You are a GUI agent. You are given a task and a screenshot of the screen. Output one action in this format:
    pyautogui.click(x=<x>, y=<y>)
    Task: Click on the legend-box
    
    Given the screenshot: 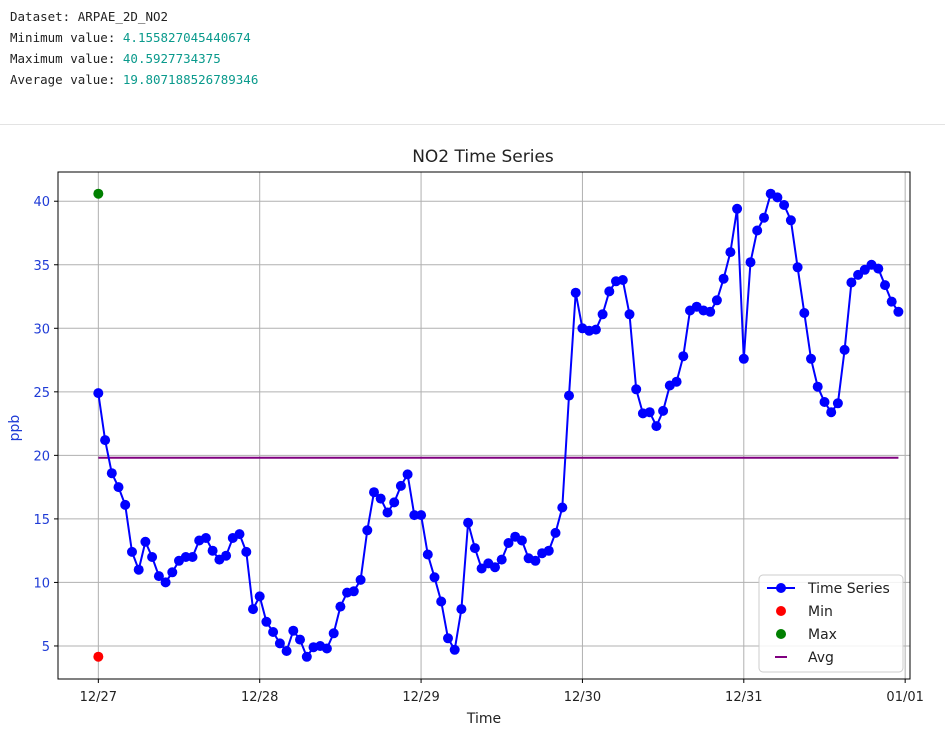 What is the action you would take?
    pyautogui.click(x=831, y=623)
    